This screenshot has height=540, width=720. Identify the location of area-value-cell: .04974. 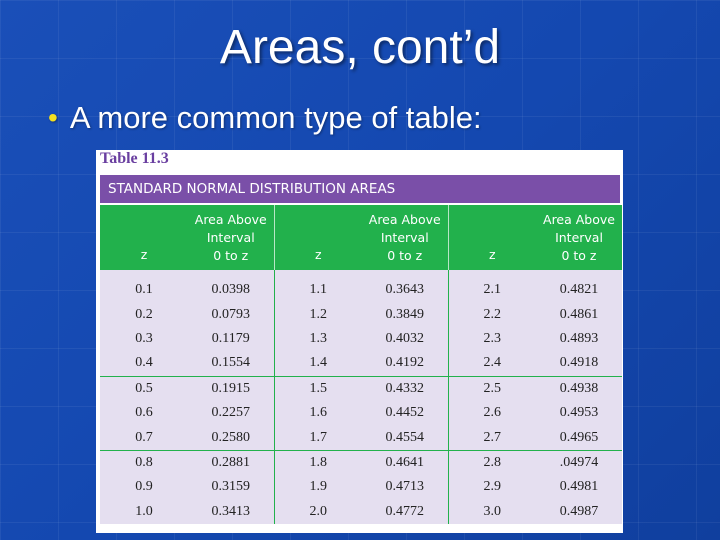
(579, 462).